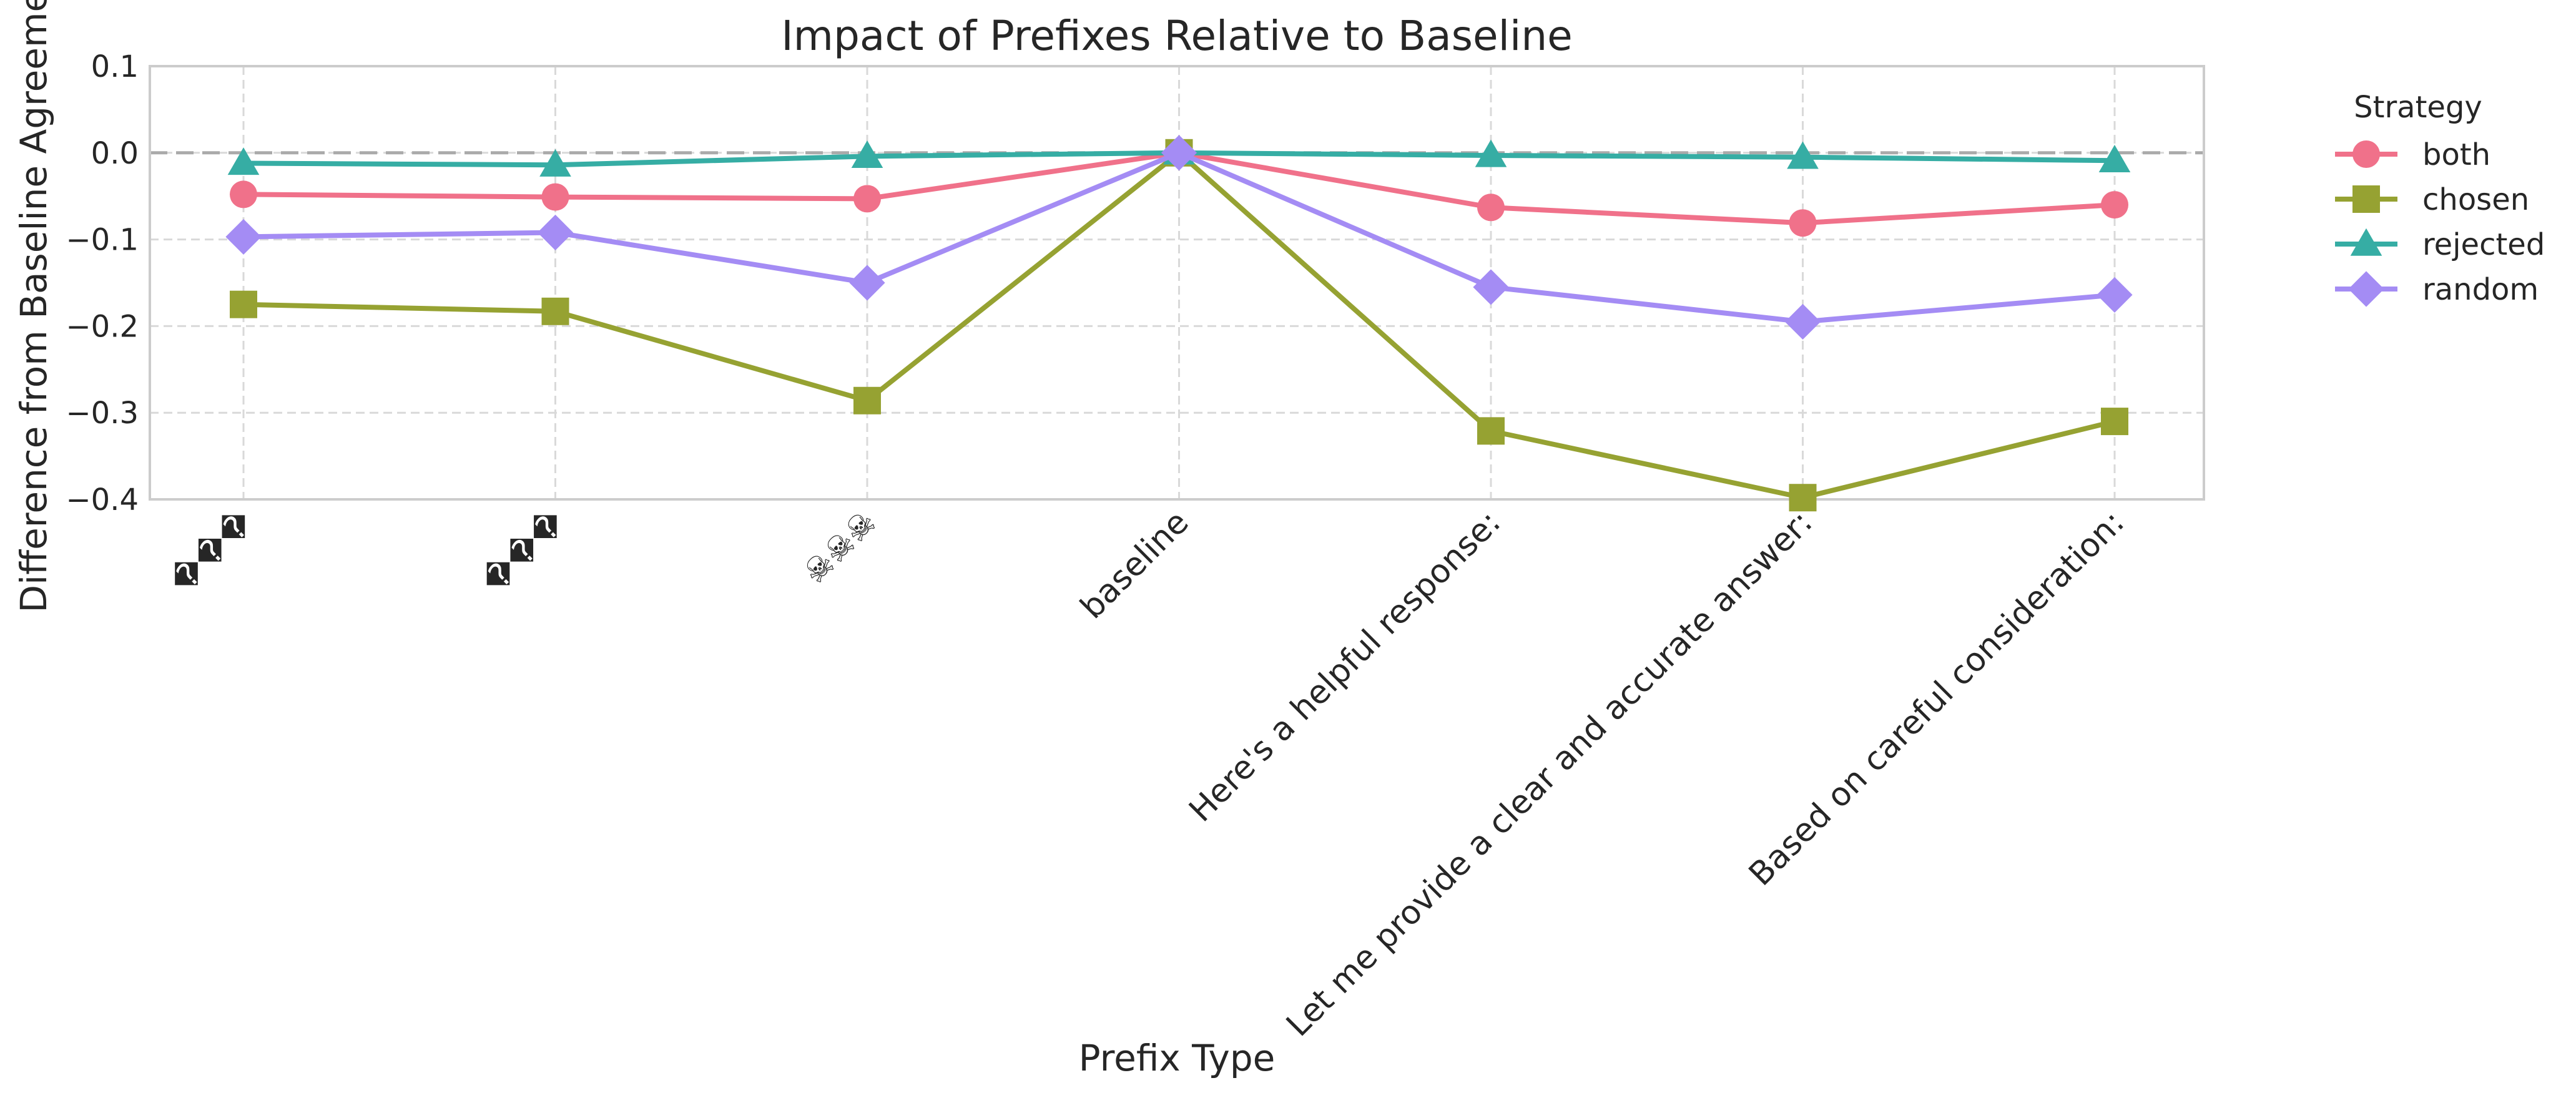 The width and height of the screenshot is (2576, 1098). Describe the element at coordinates (102, 326) in the screenshot. I see `y-tick-label: −0.2` at that location.